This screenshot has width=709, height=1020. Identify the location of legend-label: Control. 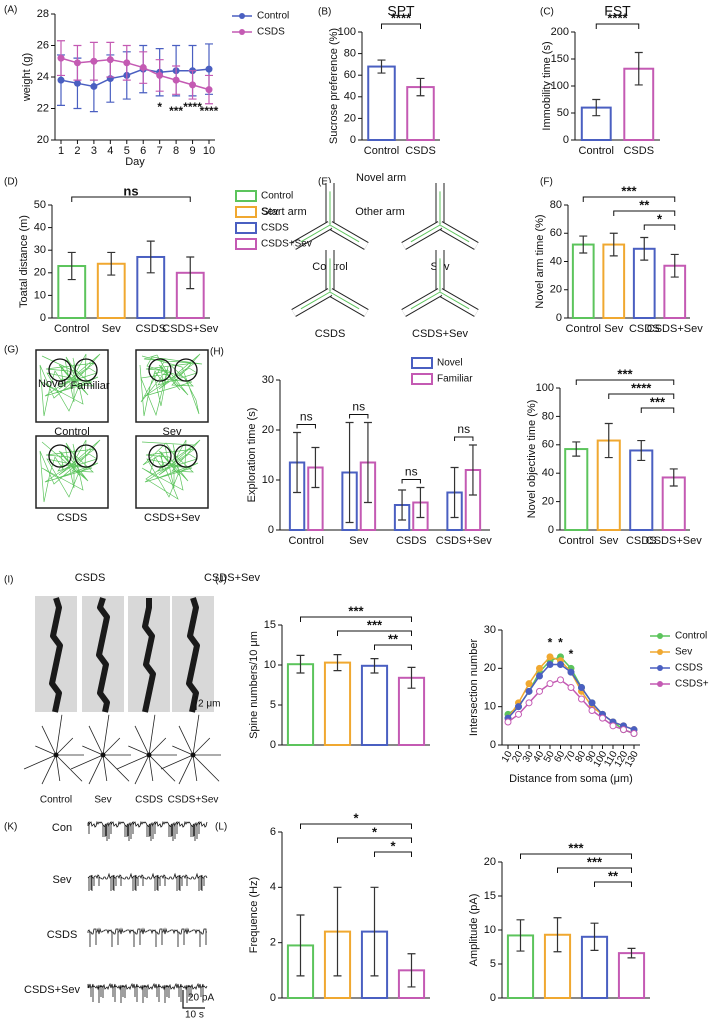
(691, 636).